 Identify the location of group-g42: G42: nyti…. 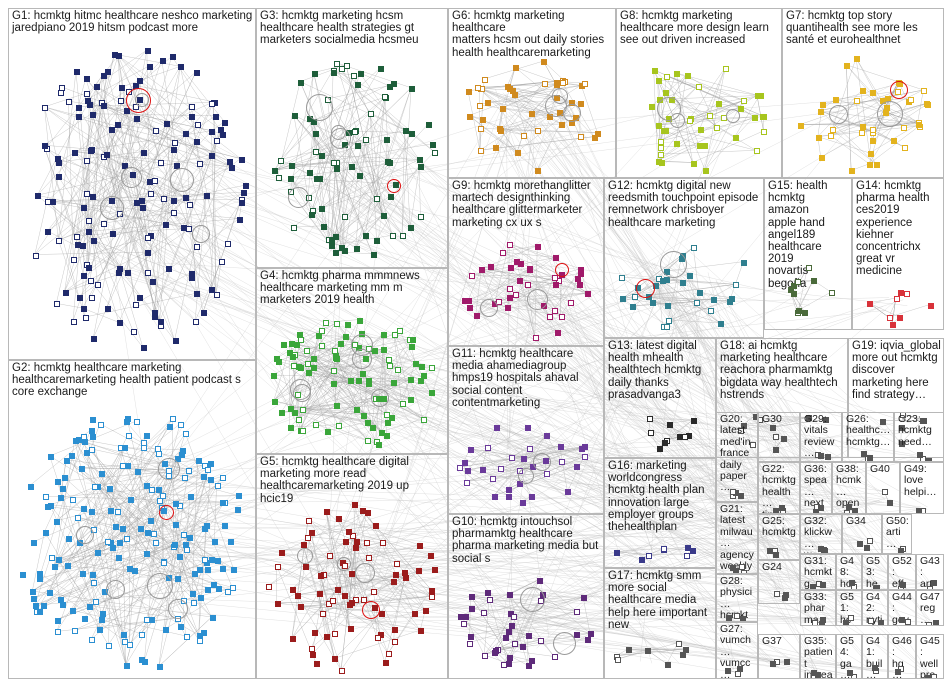
(875, 608).